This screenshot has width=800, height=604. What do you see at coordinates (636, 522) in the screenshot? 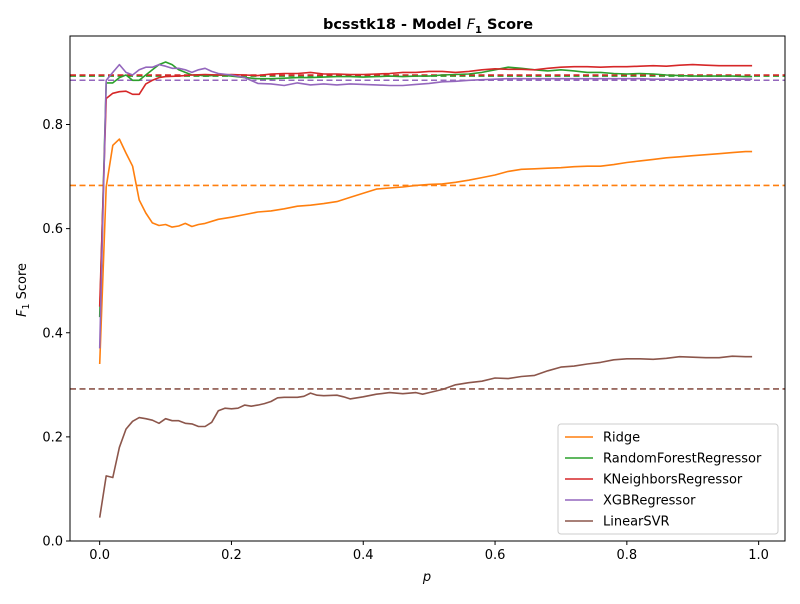
I see `legend-label-linearsvr: LinearSVR` at bounding box center [636, 522].